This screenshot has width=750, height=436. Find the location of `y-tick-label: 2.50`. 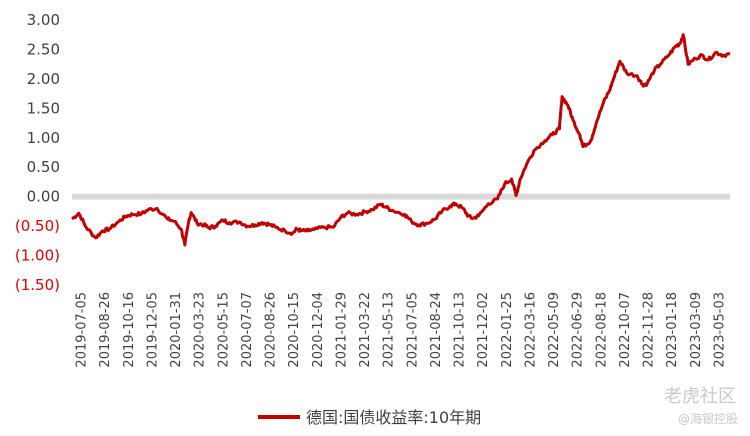

y-tick-label: 2.50 is located at coordinates (43, 49).